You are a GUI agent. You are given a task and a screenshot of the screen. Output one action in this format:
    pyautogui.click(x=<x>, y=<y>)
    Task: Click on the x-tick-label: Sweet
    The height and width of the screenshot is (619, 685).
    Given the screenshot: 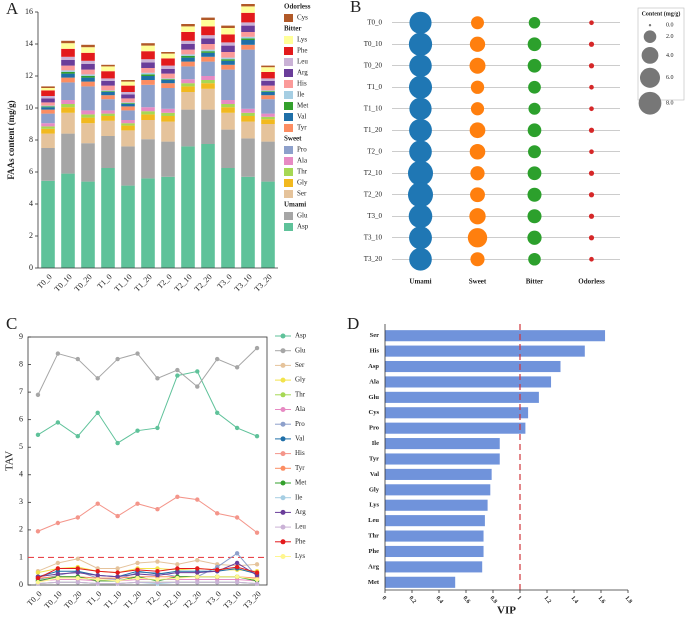 What is the action you would take?
    pyautogui.click(x=478, y=282)
    